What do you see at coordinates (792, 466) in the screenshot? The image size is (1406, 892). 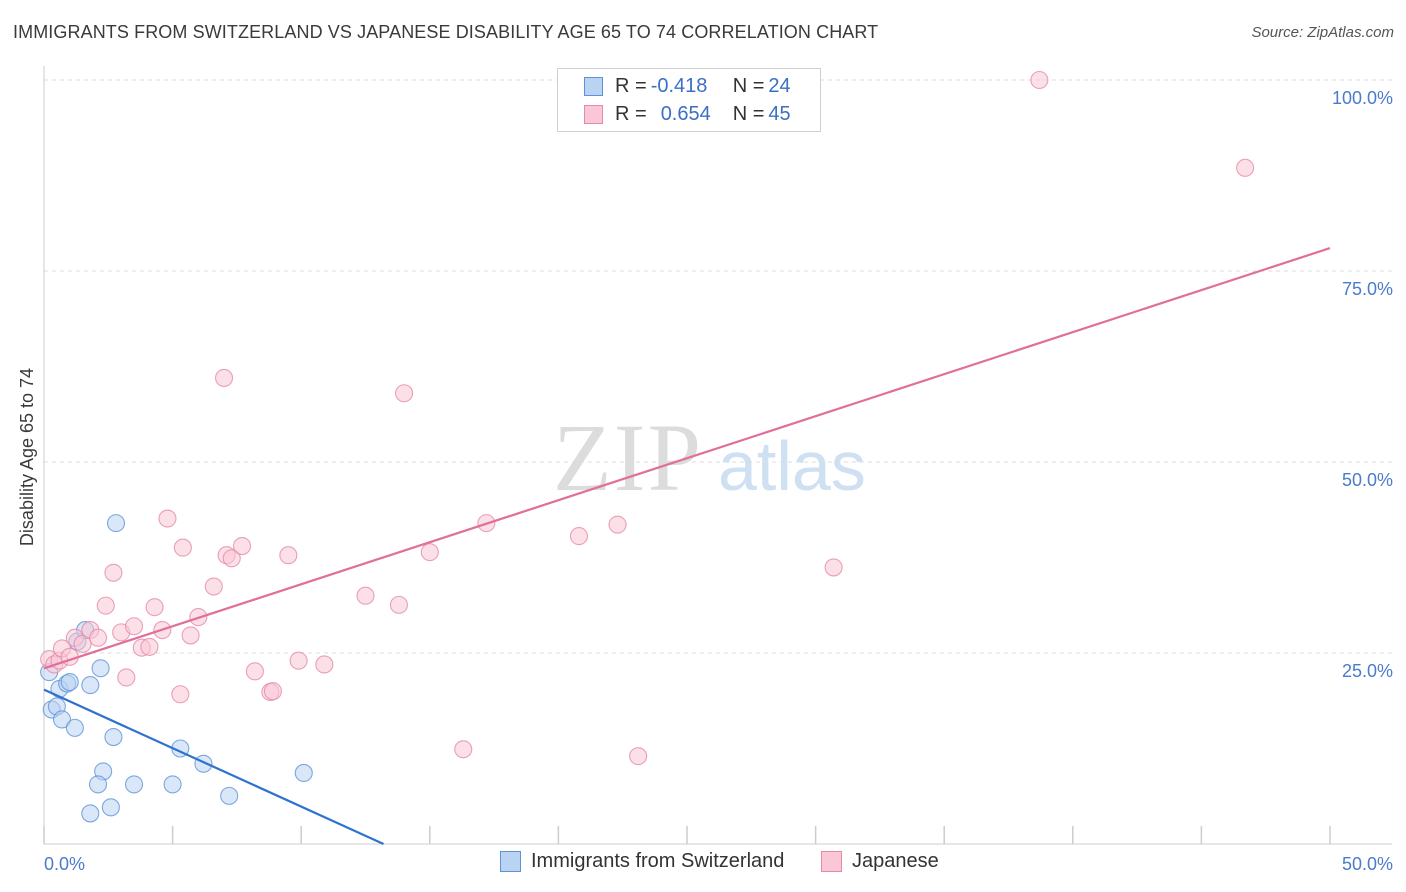 I see `watermark-atlas-text: atlas` at bounding box center [792, 466].